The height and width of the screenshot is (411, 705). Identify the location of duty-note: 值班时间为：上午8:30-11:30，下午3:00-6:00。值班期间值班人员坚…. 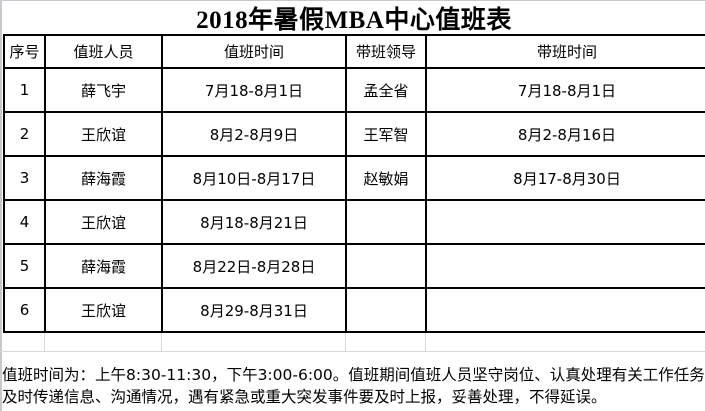
(353, 386).